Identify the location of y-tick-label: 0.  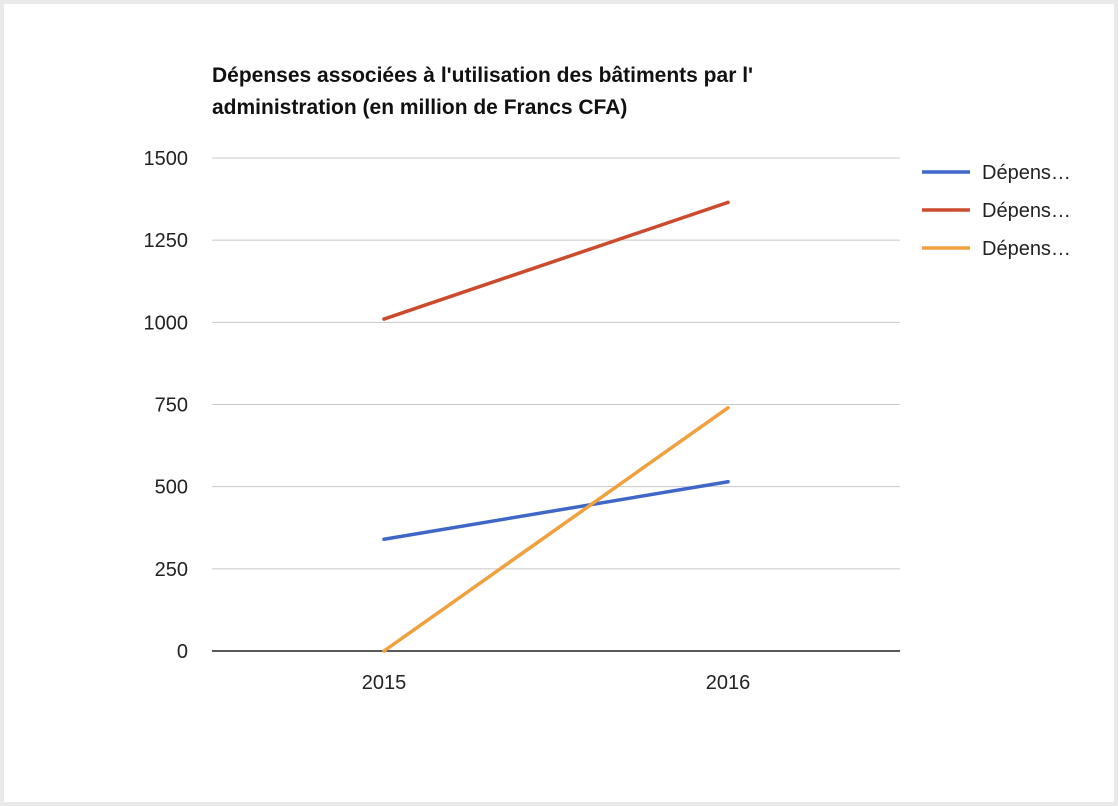
(182, 652).